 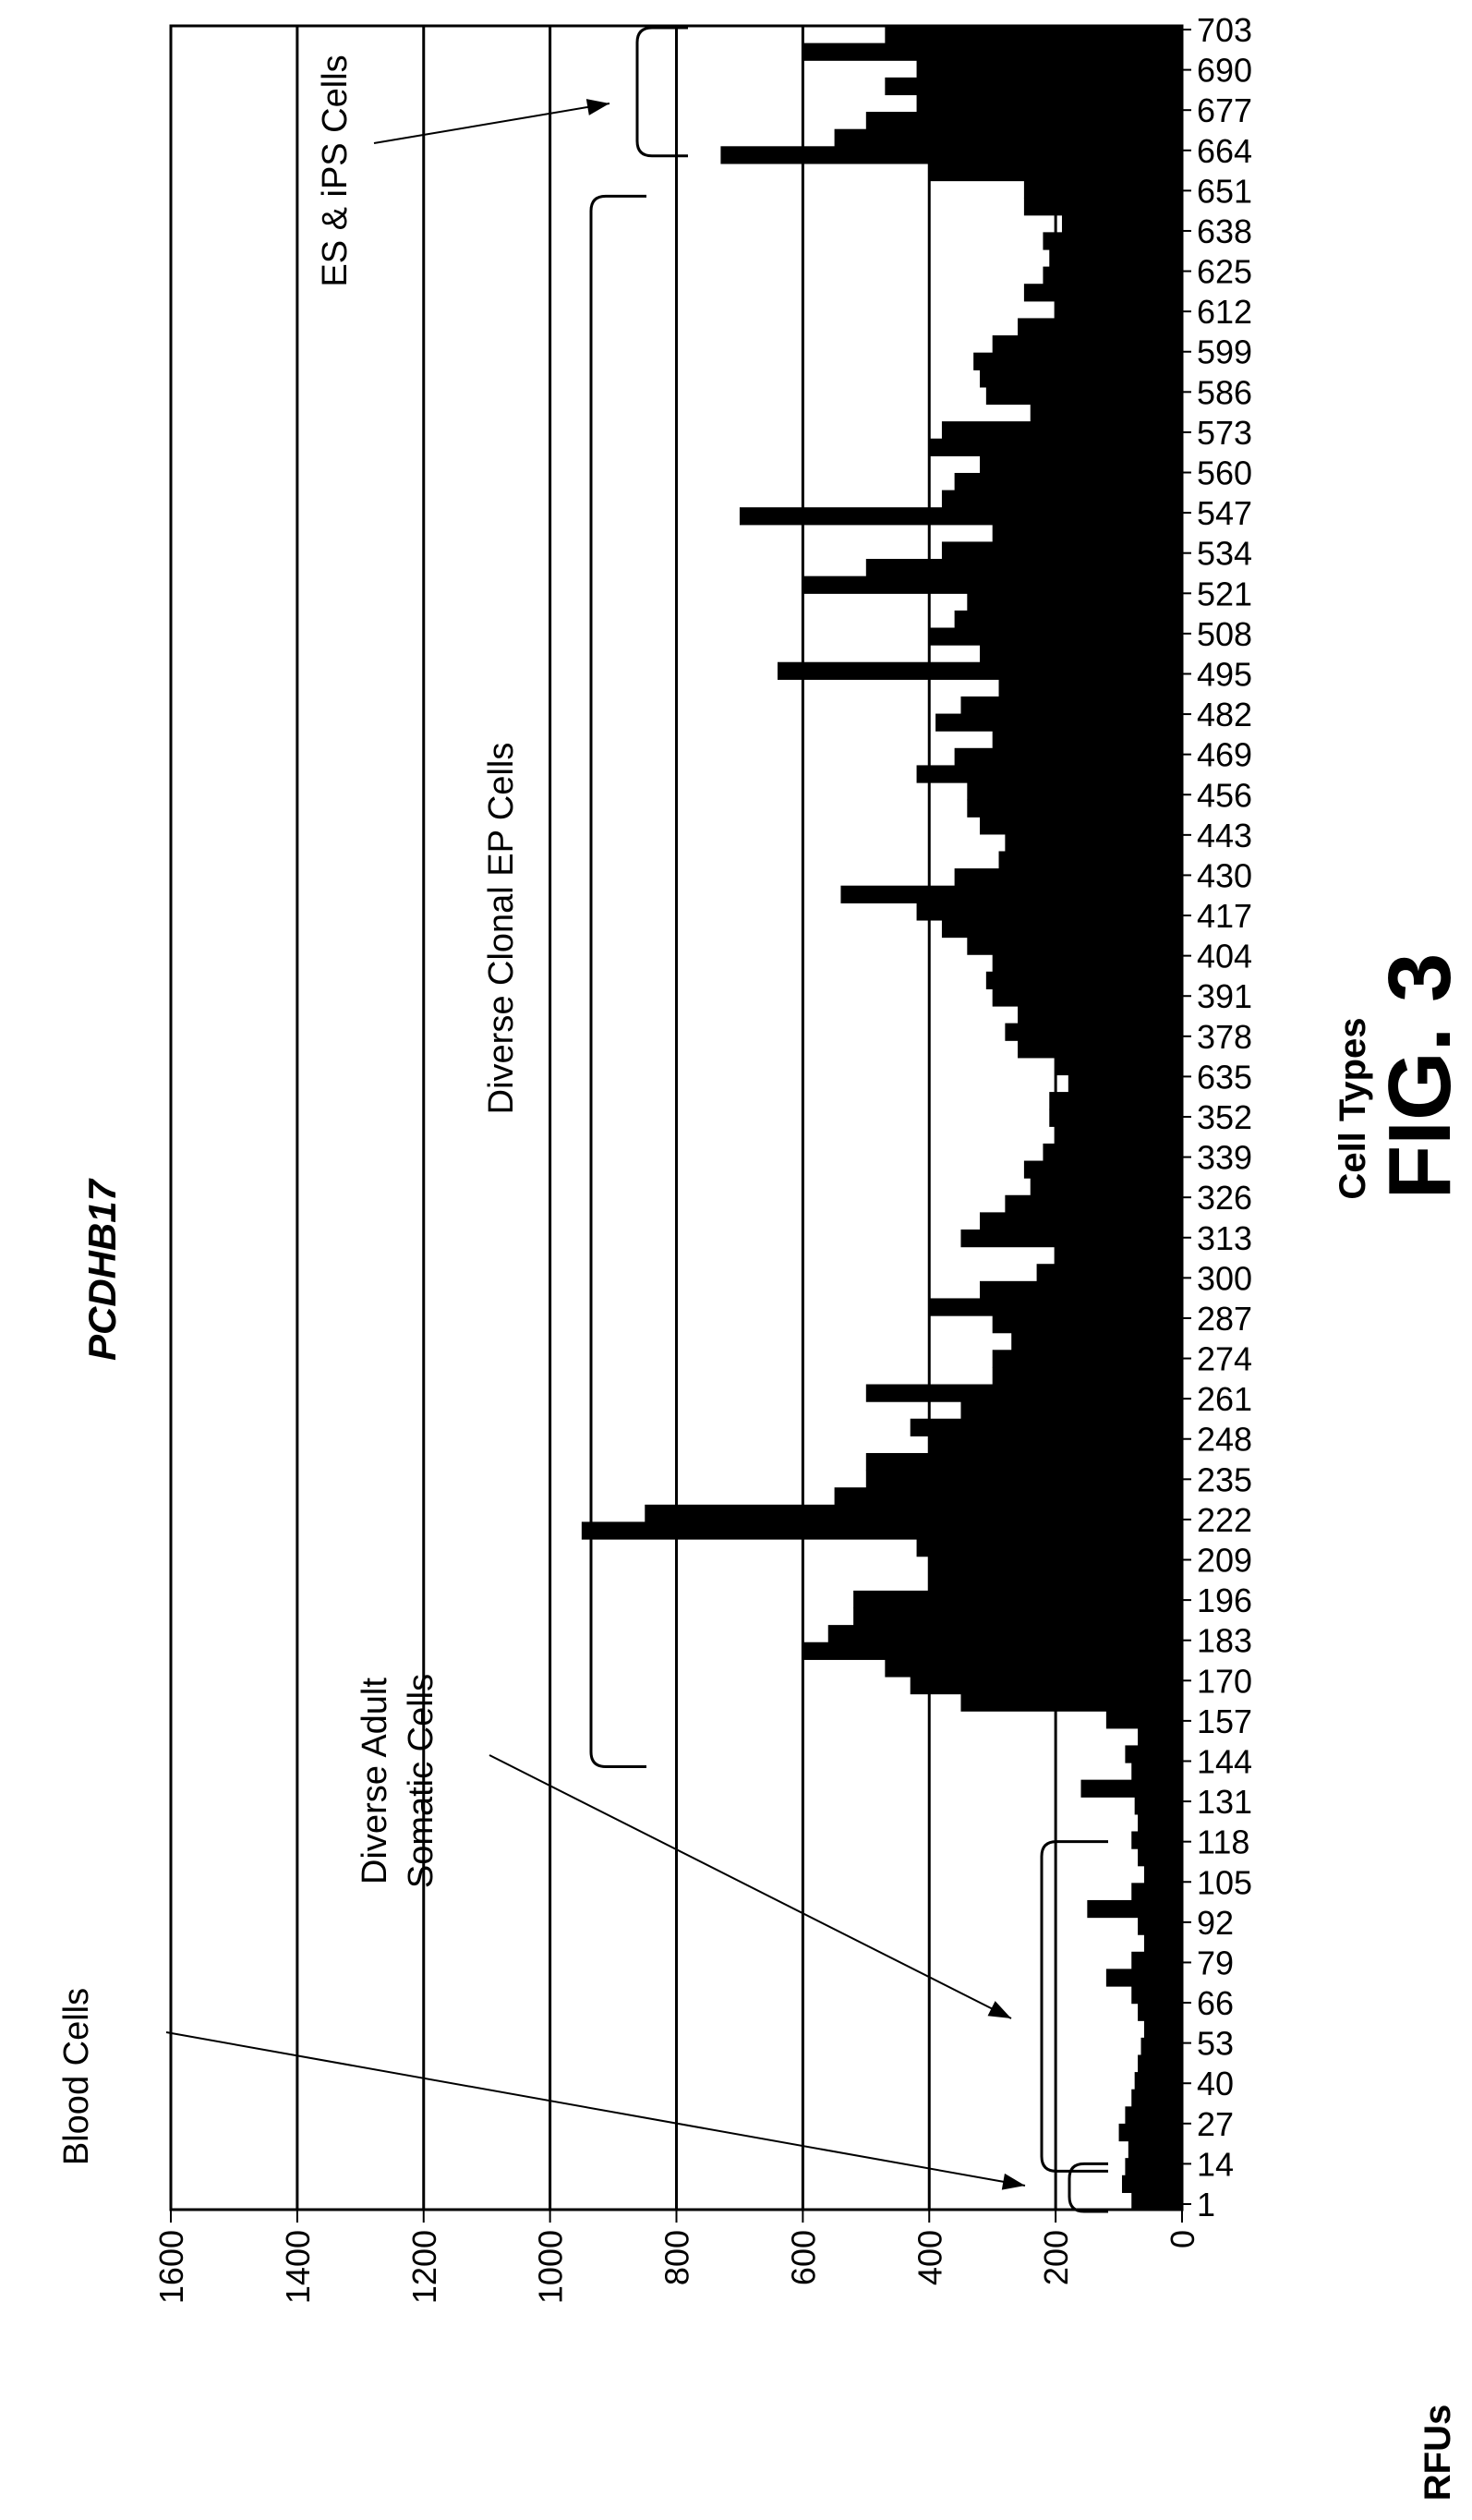 I want to click on category-tick-label: 157, so click(x=1224, y=1721).